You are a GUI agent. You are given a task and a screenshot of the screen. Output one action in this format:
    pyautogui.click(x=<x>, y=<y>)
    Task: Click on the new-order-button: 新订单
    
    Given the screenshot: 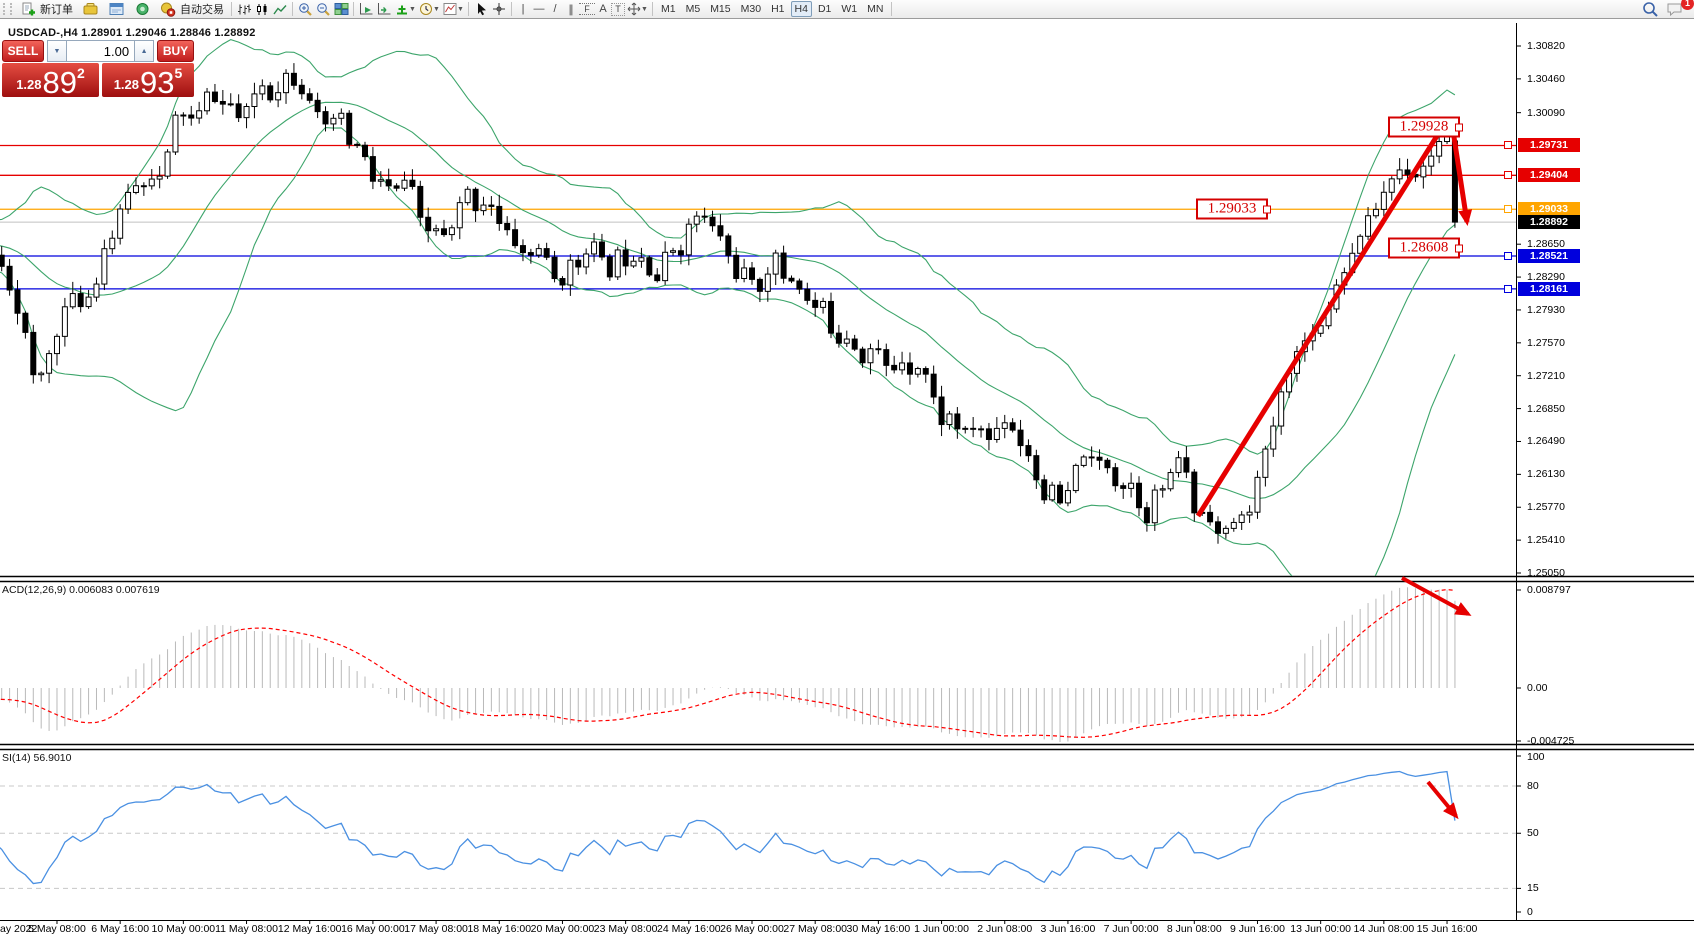 What is the action you would take?
    pyautogui.click(x=46, y=9)
    